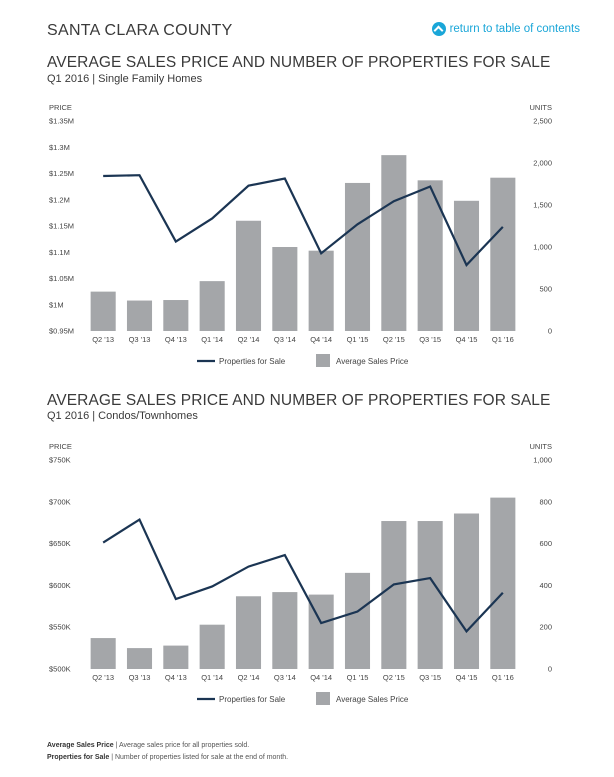 The height and width of the screenshot is (777, 614). I want to click on region-title: SANTA CLARA COUNTY, so click(140, 30).